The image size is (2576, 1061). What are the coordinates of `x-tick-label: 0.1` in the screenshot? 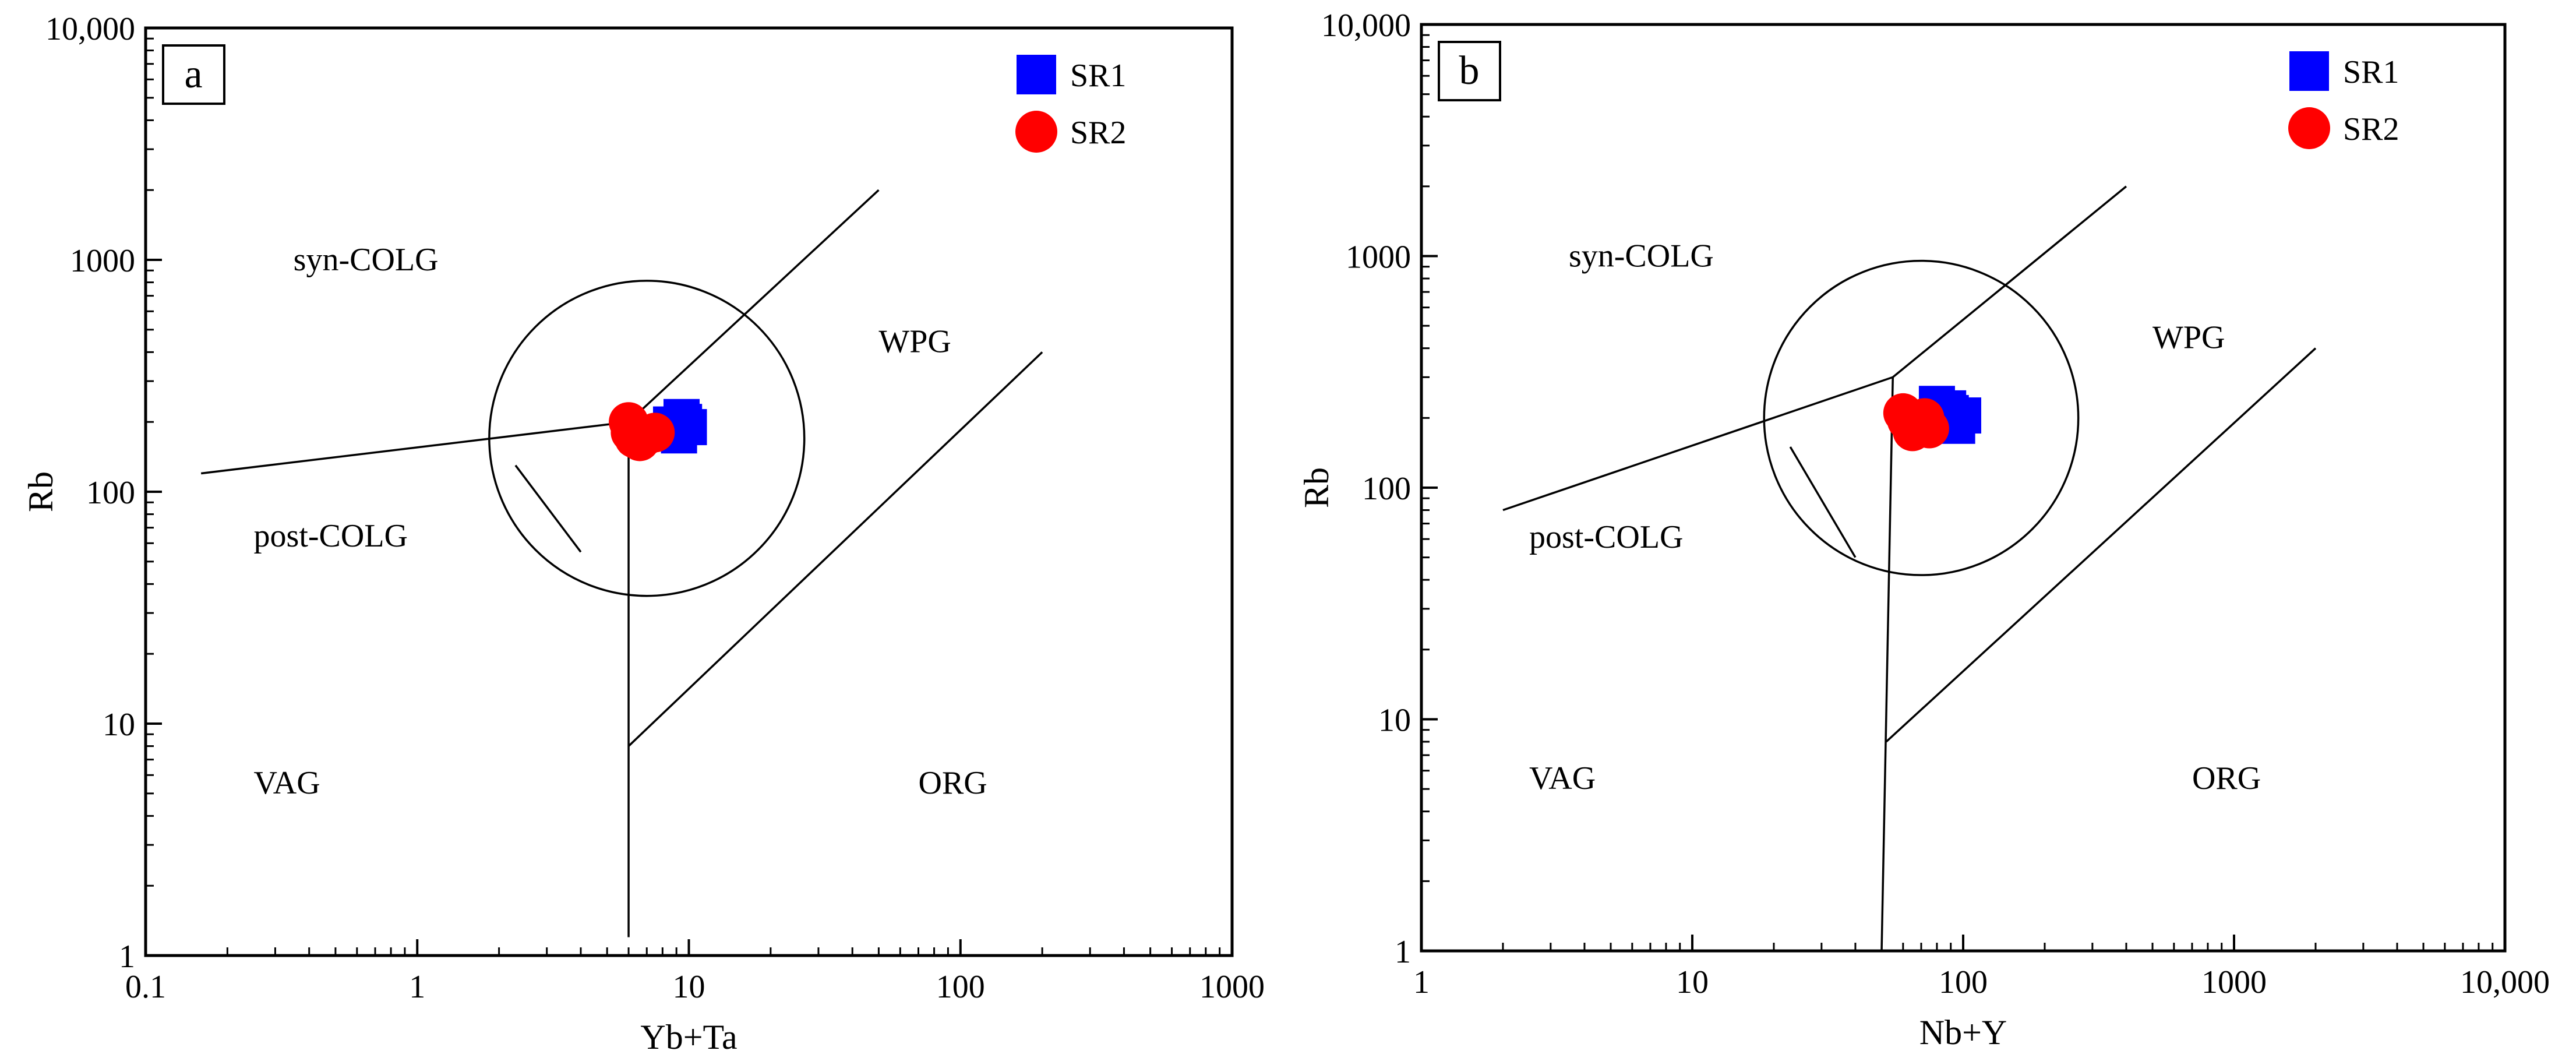 It's located at (145, 987).